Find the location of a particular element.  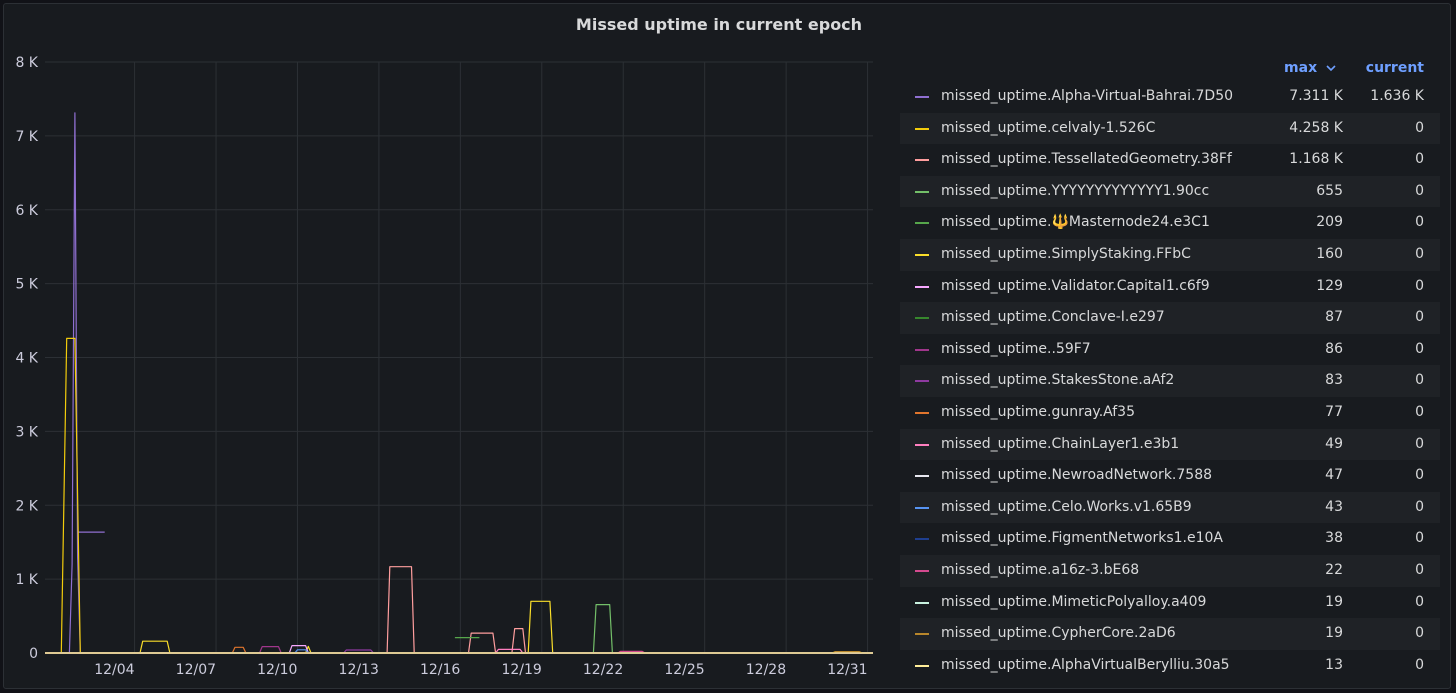

legend-row: missed_uptime.NewroadNetwork.7588 47 0 is located at coordinates (1170, 476).